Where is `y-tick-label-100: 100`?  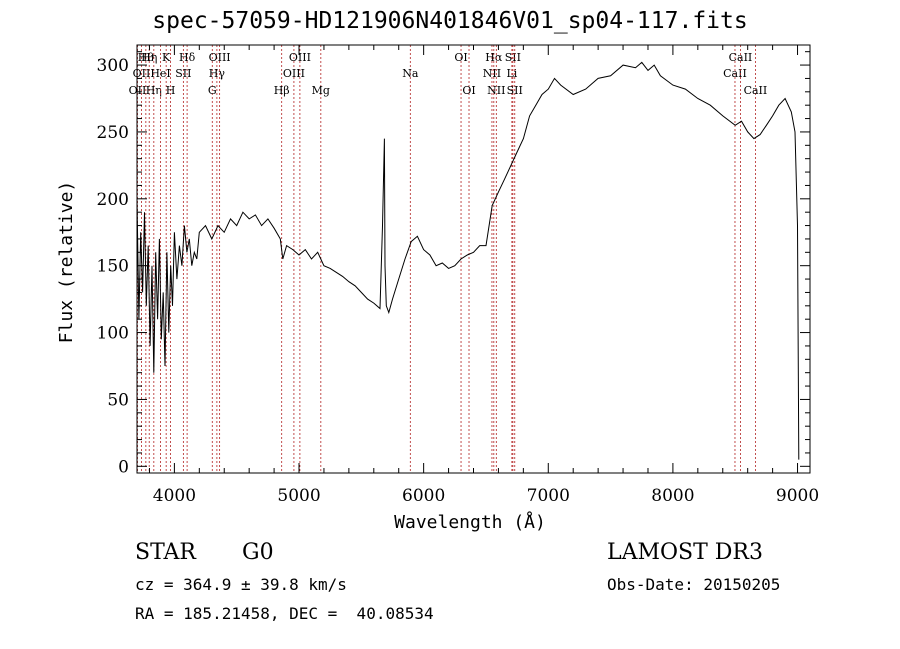 y-tick-label-100: 100 is located at coordinates (113, 334).